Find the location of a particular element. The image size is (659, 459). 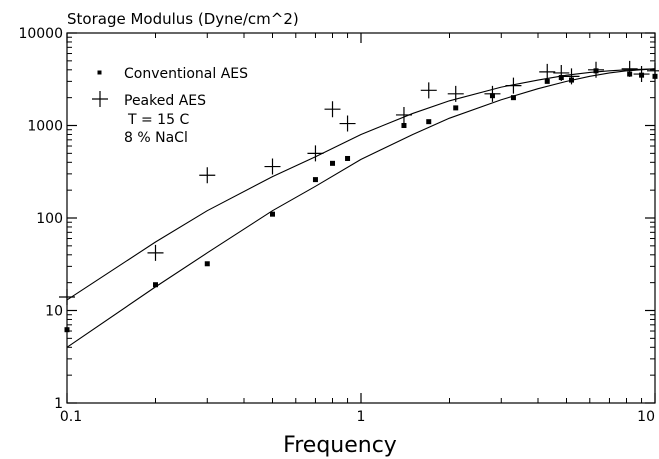

legend-label-peaked: Peaked AES is located at coordinates (165, 101).